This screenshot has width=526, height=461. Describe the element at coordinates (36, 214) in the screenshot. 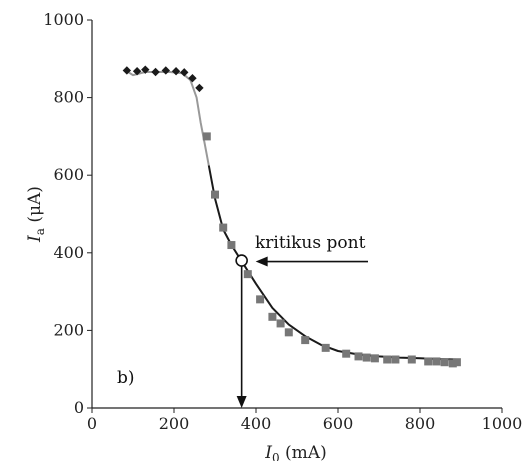

I see `y-axis-title: Ia (μA)` at that location.